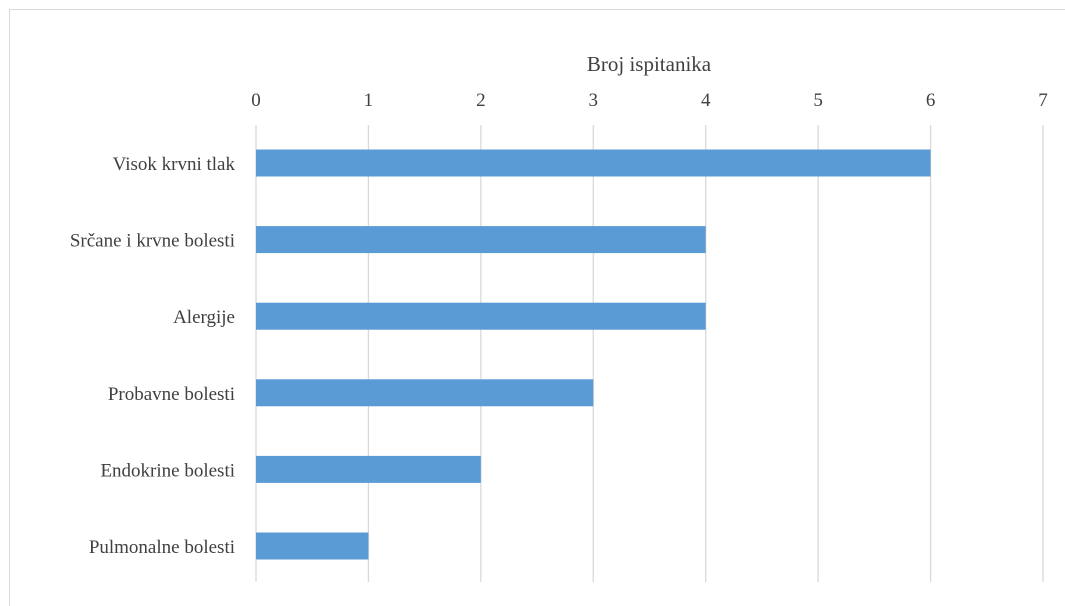 This screenshot has width=1065, height=606. Describe the element at coordinates (369, 100) in the screenshot. I see `x-tick-label: 1` at that location.